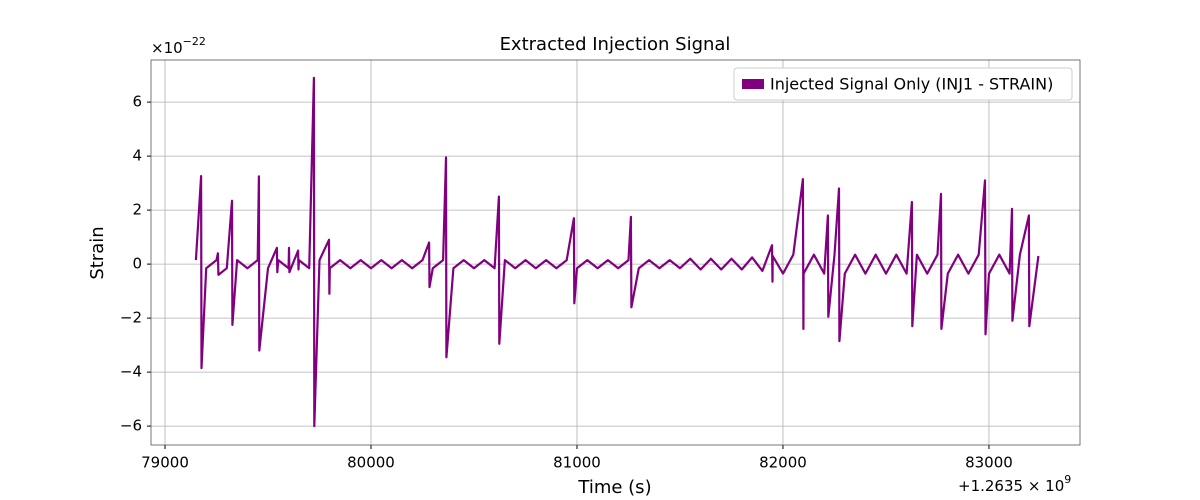  What do you see at coordinates (137, 102) in the screenshot?
I see `y-tick-label: 6` at bounding box center [137, 102].